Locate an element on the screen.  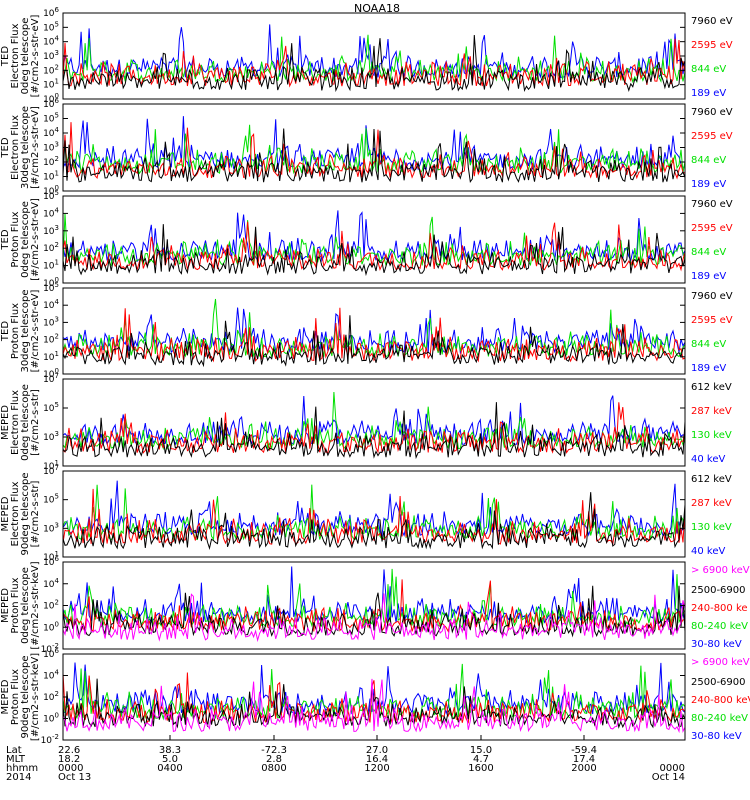
x-axis-tick-label: 22.6 is located at coordinates (69, 750).